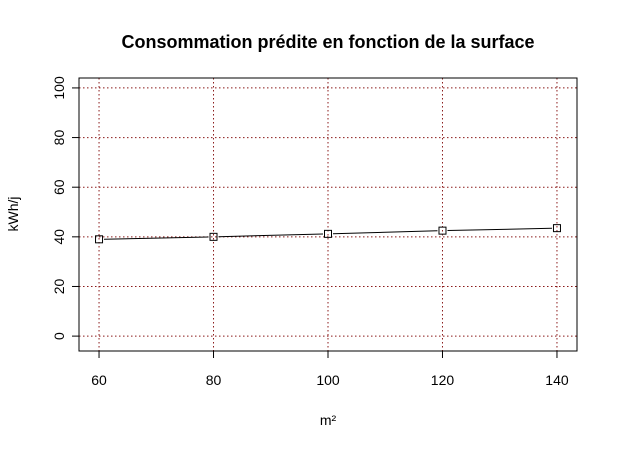 The image size is (619, 454). What do you see at coordinates (443, 380) in the screenshot?
I see `x-tick-label: 120` at bounding box center [443, 380].